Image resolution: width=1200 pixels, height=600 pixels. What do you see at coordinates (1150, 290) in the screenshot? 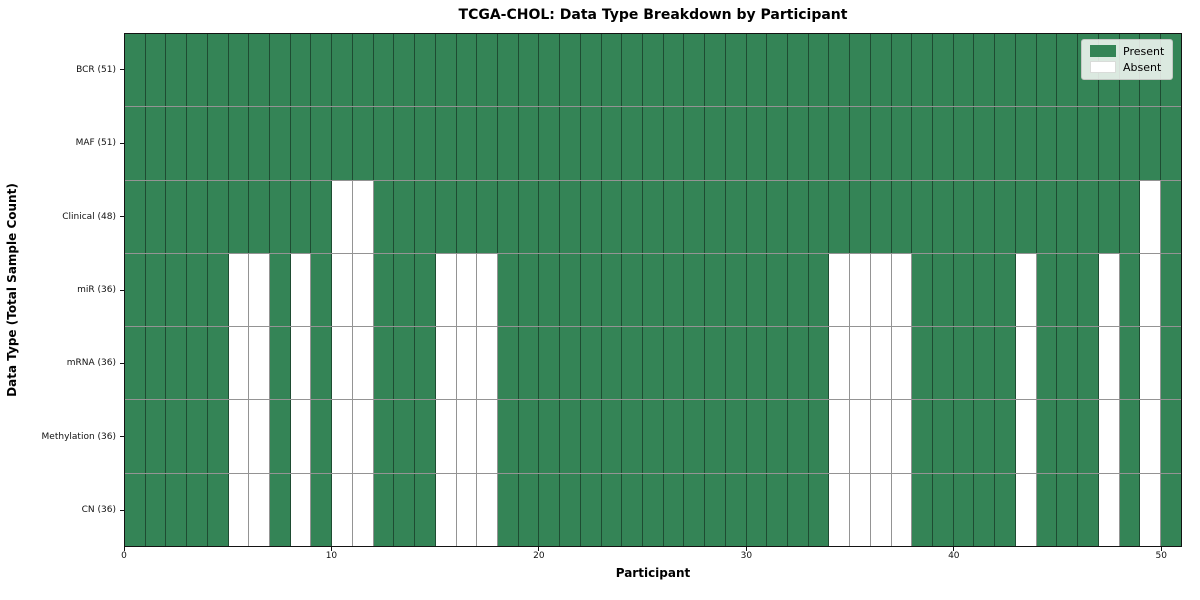
I see `cell-miR-49-absent` at bounding box center [1150, 290].